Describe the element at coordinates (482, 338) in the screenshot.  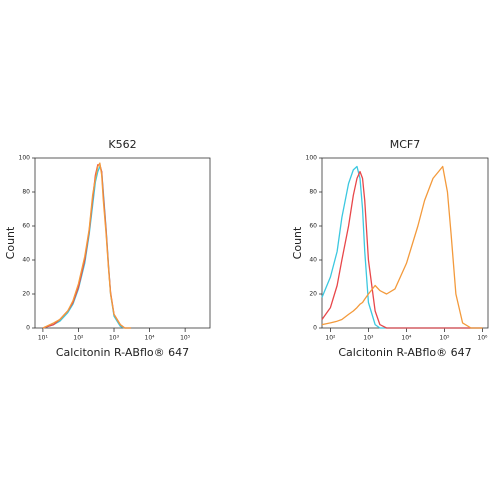
I see `x-tick-label: 10⁶` at that location.